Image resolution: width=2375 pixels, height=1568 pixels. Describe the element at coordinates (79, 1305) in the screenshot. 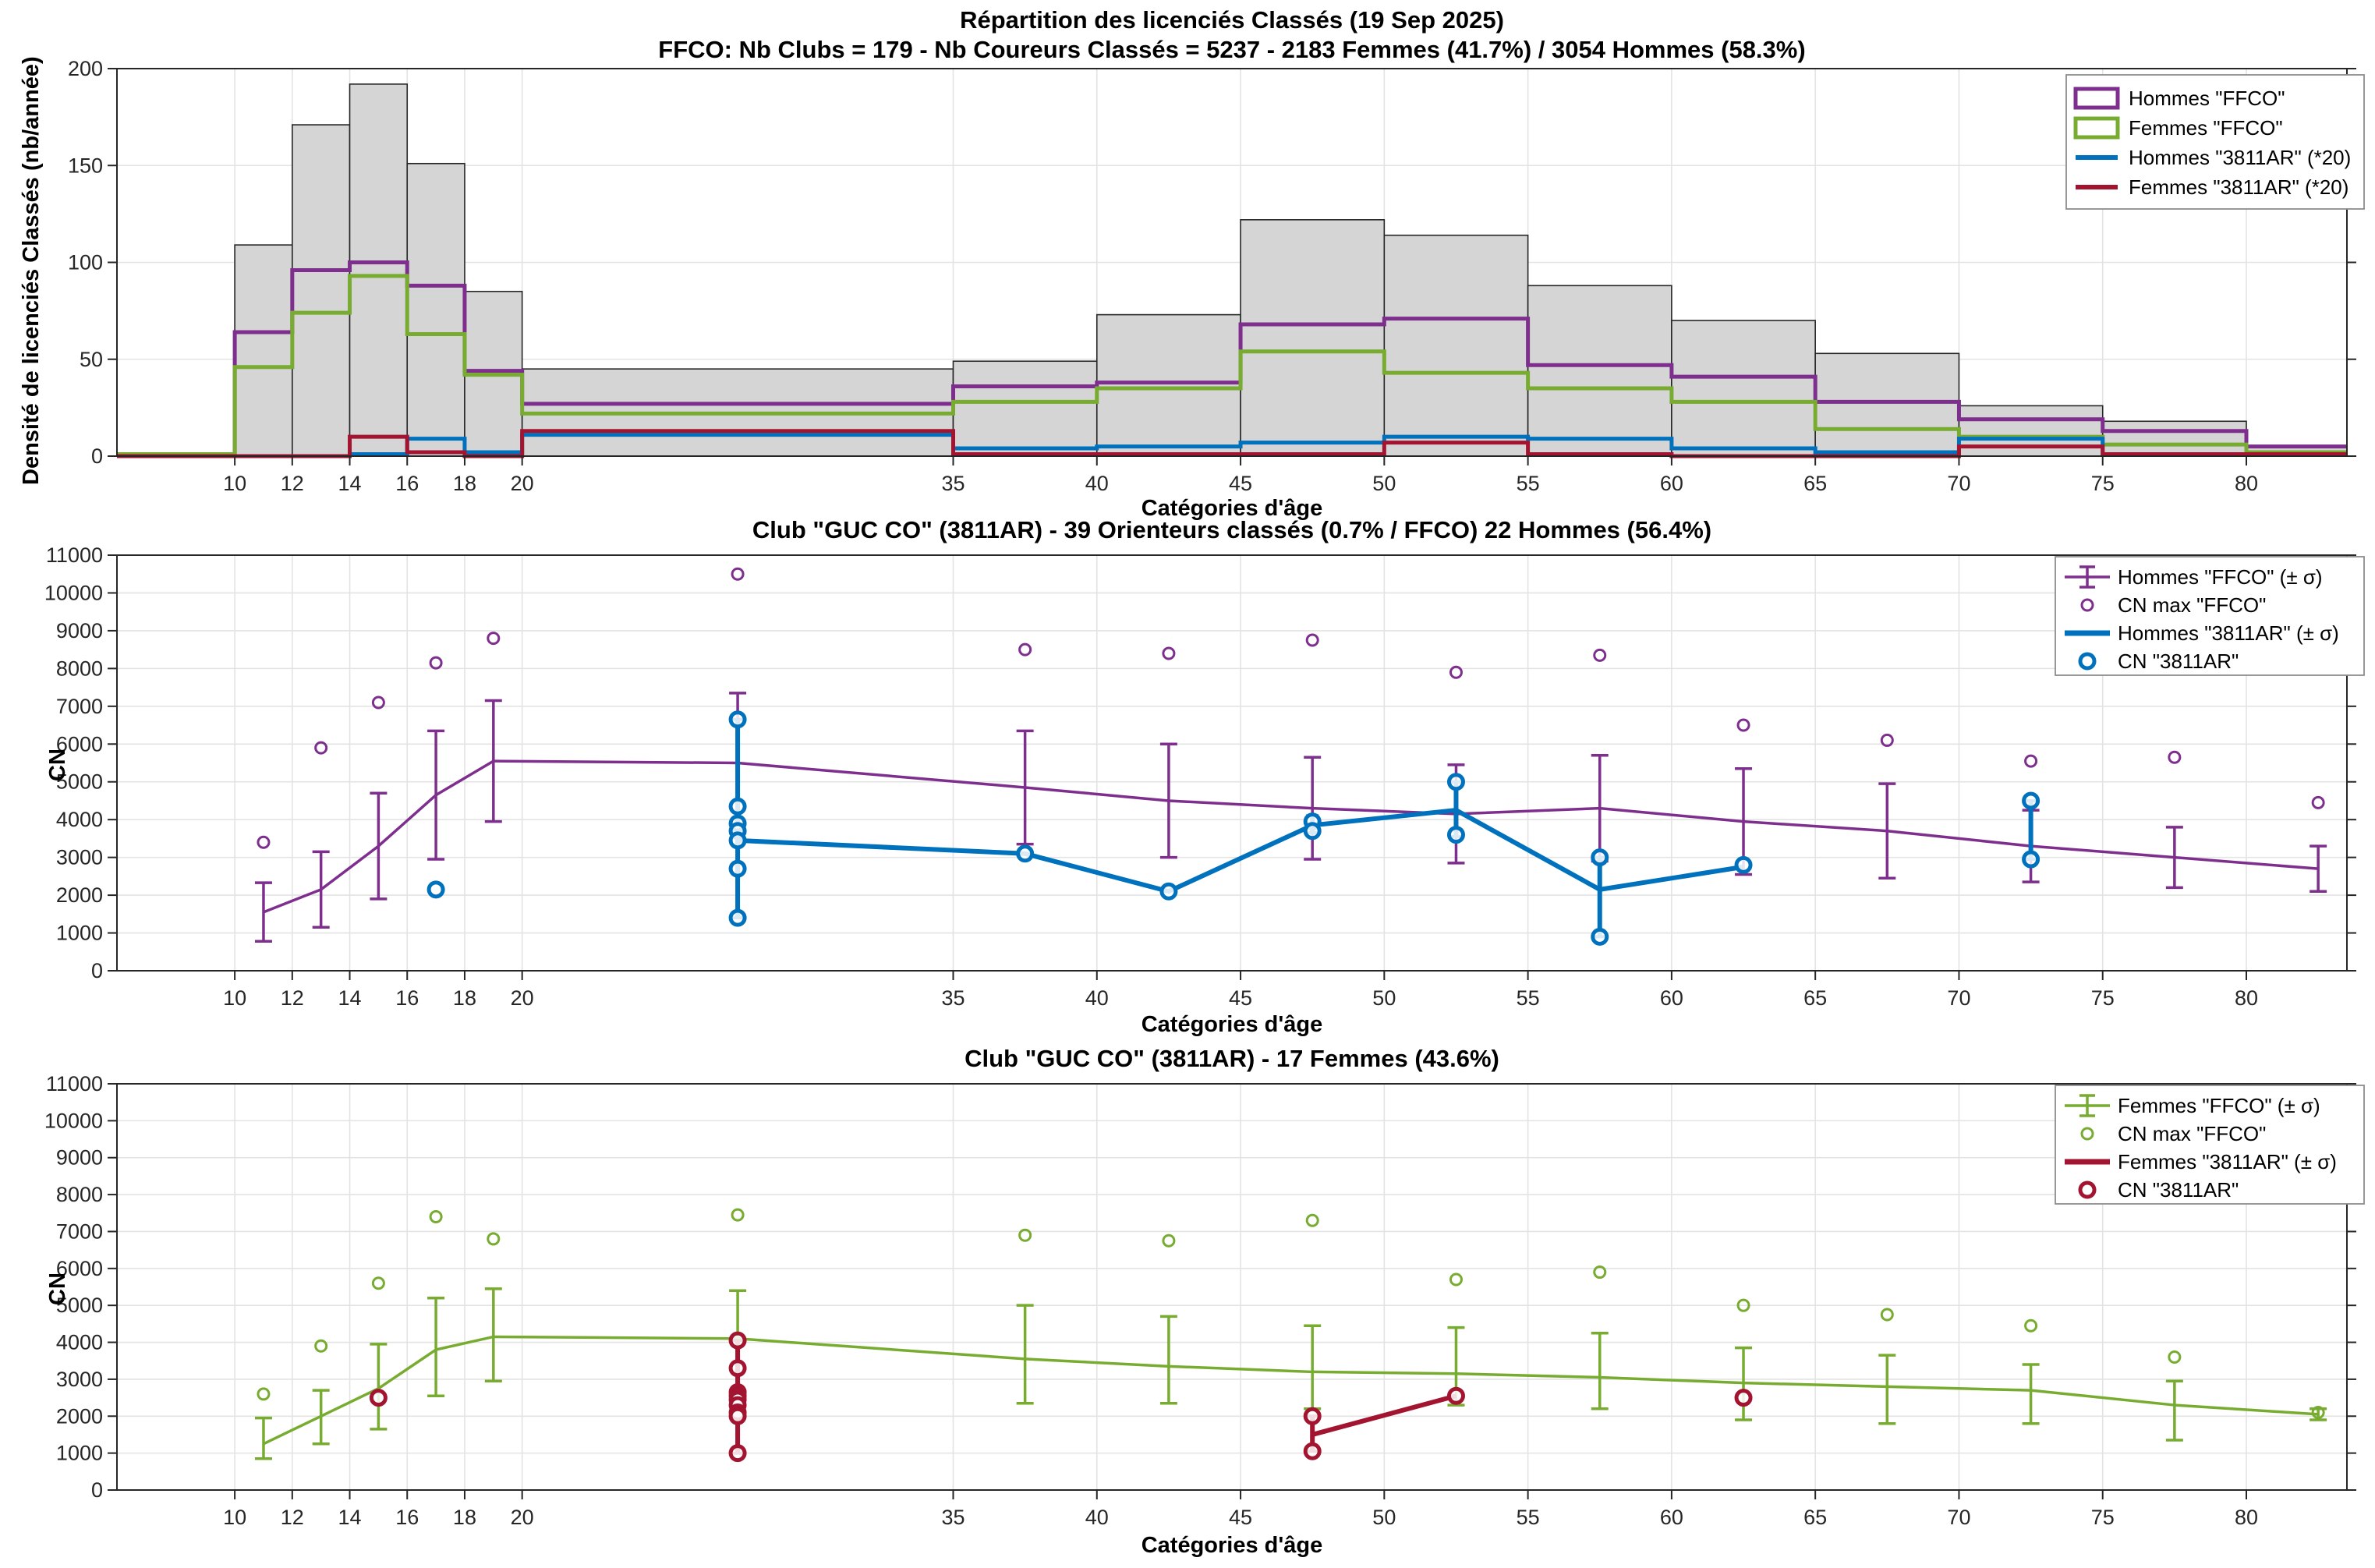

I see `y-tick-label: 5000` at that location.